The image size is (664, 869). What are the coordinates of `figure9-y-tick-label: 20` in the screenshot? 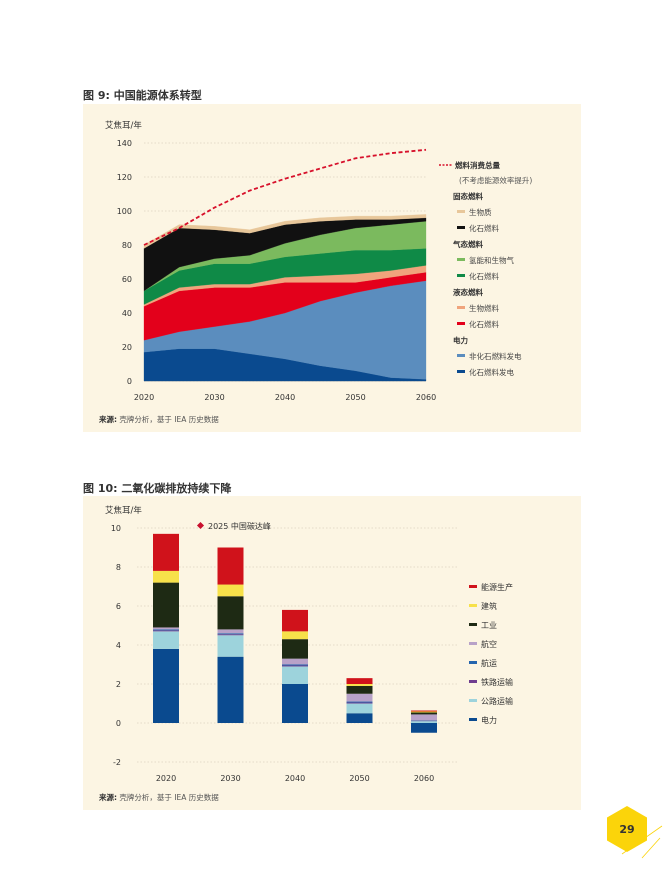 It's located at (127, 347).